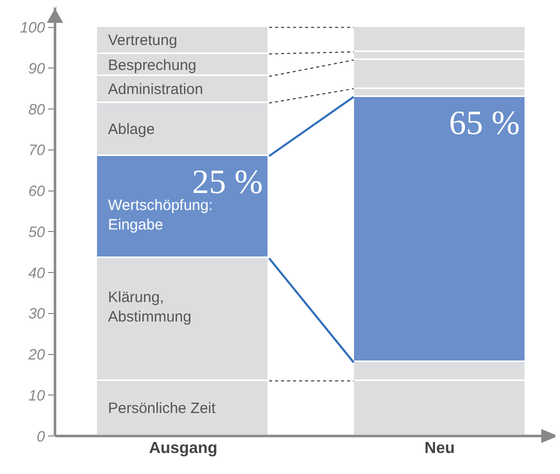  What do you see at coordinates (143, 40) in the screenshot?
I see `series-label: Vertretung` at bounding box center [143, 40].